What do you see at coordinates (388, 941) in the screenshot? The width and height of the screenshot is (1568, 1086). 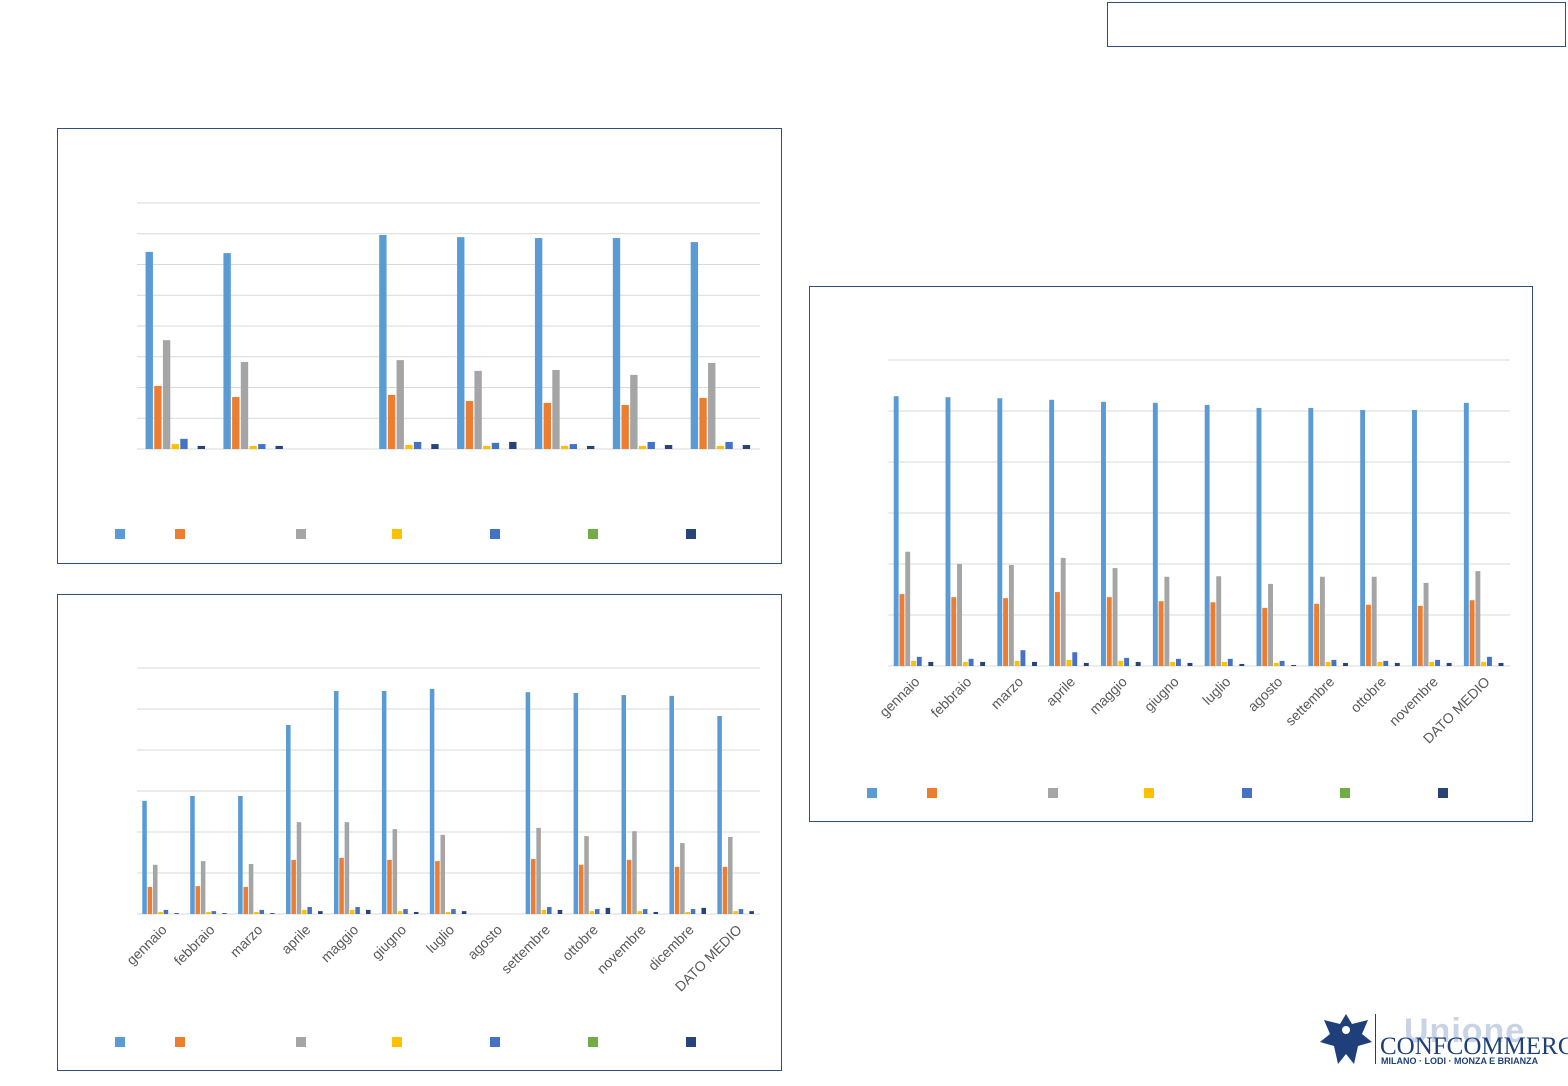 I see `x-tick-label: giugno` at bounding box center [388, 941].